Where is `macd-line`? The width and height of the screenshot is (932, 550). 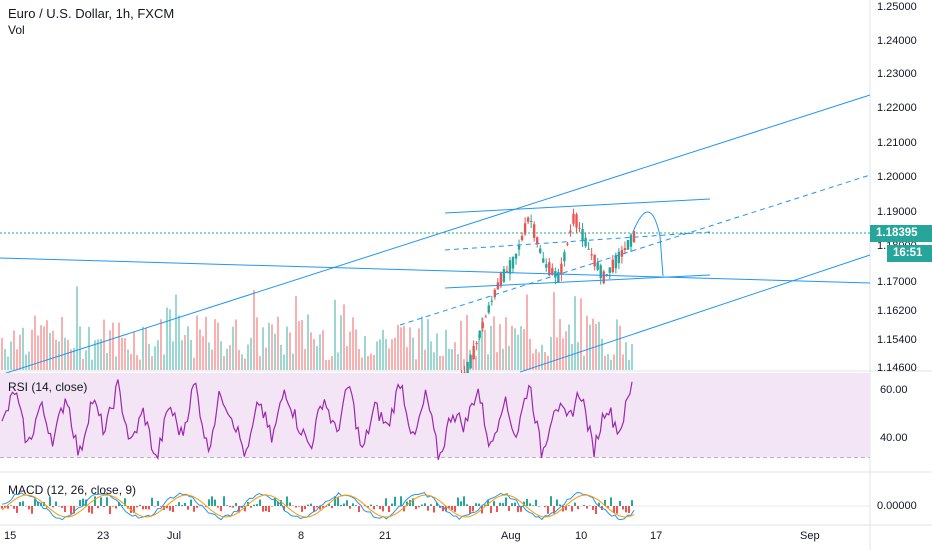 macd-line is located at coordinates (318, 506).